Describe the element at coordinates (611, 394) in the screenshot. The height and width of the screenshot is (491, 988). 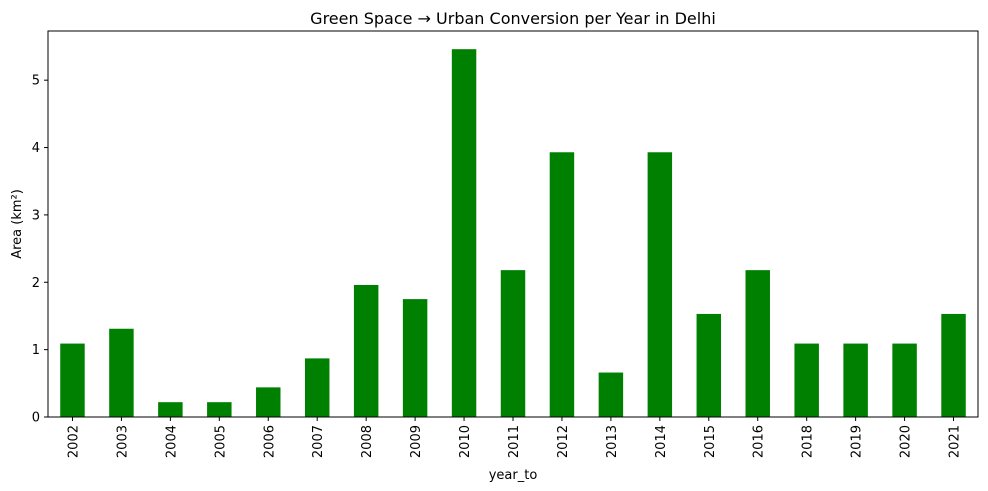
I see `bar-2013` at that location.